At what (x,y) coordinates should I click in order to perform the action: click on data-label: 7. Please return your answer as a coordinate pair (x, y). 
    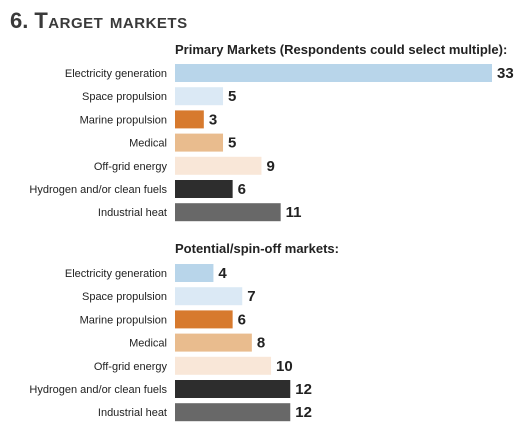
    Looking at the image, I should click on (251, 296).